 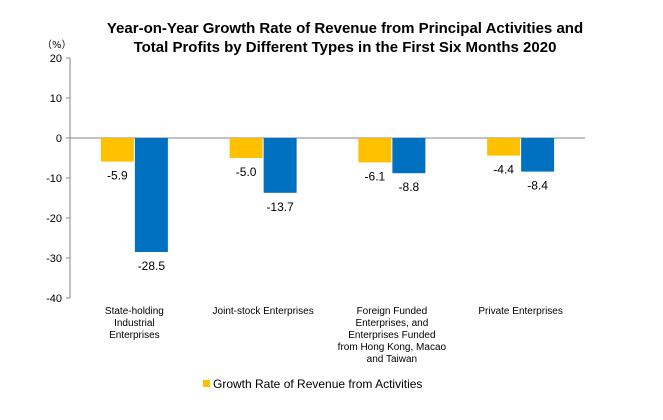 I want to click on category-label: Joint-stock Enterprises, so click(x=263, y=311).